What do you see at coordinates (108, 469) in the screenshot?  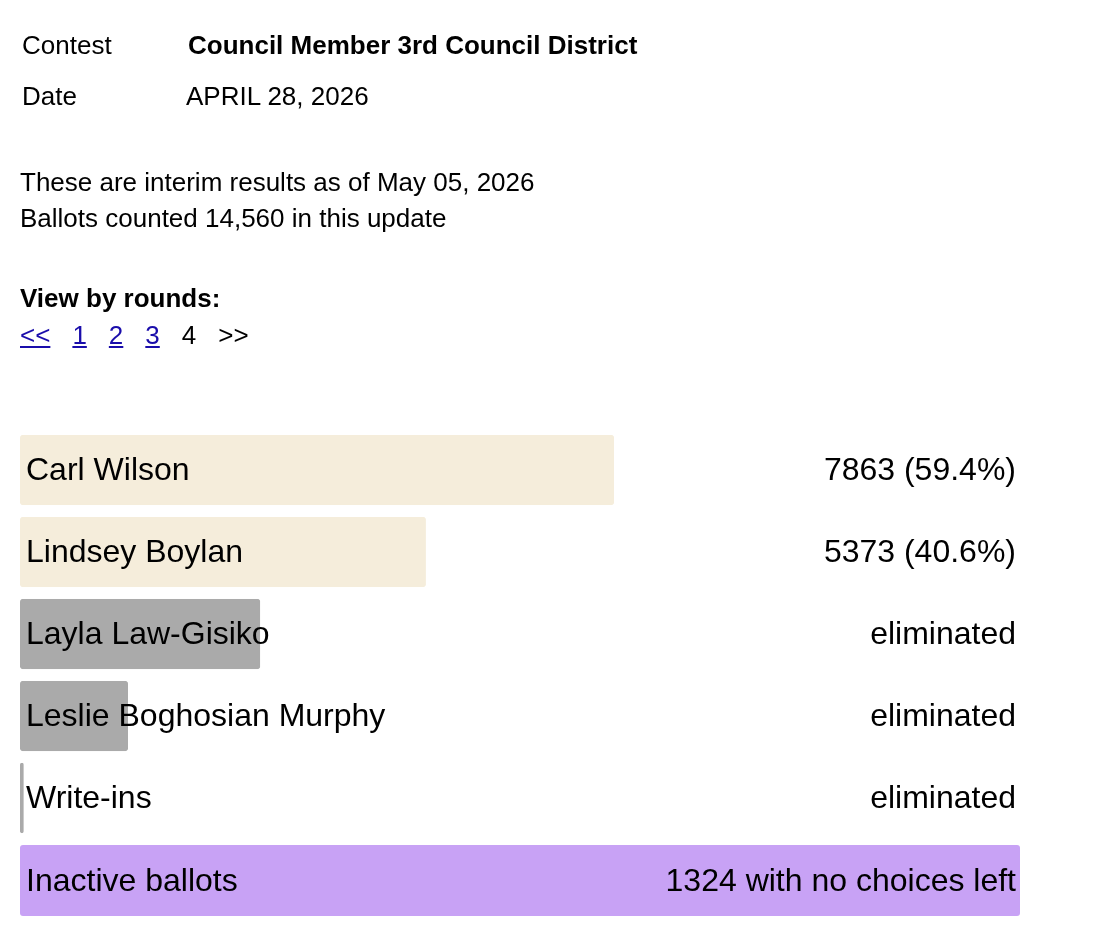 I see `y-tick-label: Carl Wilson` at bounding box center [108, 469].